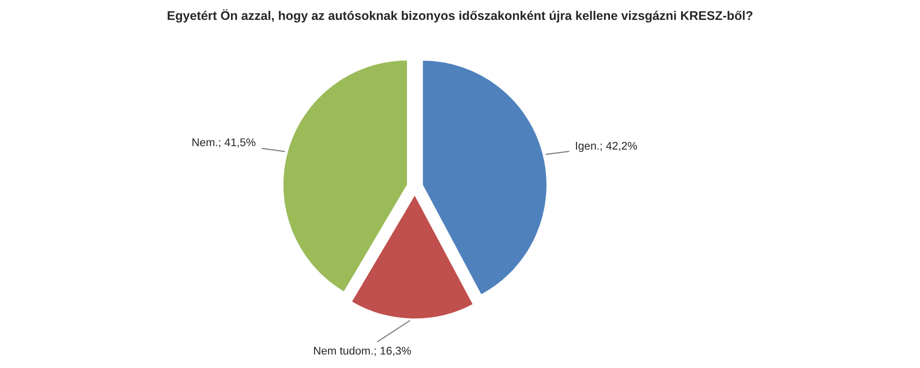 This screenshot has height=368, width=920. What do you see at coordinates (362, 351) in the screenshot?
I see `slice-label: Nem tudom.; 16,3%` at bounding box center [362, 351].